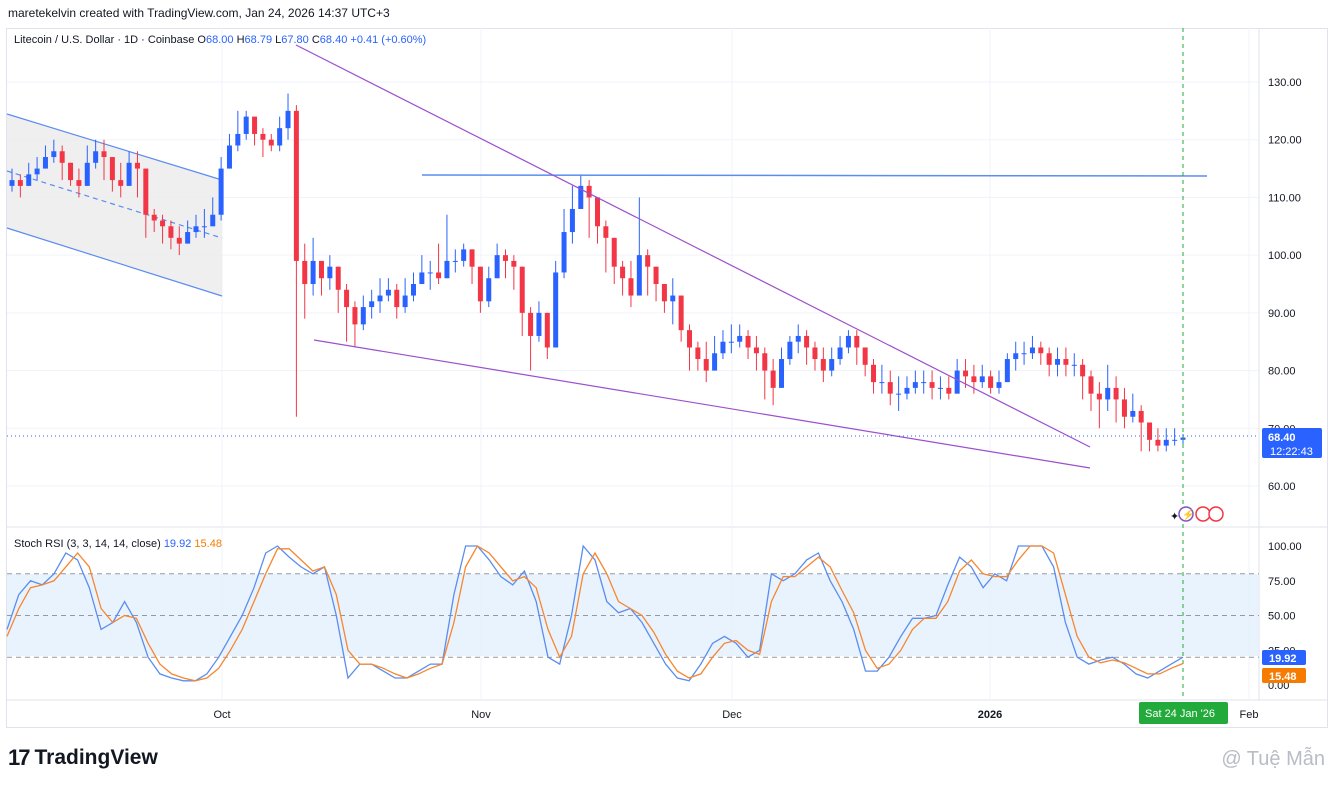 This screenshot has width=1335, height=787. Describe the element at coordinates (114, 262) in the screenshot. I see `channel-lower-line` at that location.